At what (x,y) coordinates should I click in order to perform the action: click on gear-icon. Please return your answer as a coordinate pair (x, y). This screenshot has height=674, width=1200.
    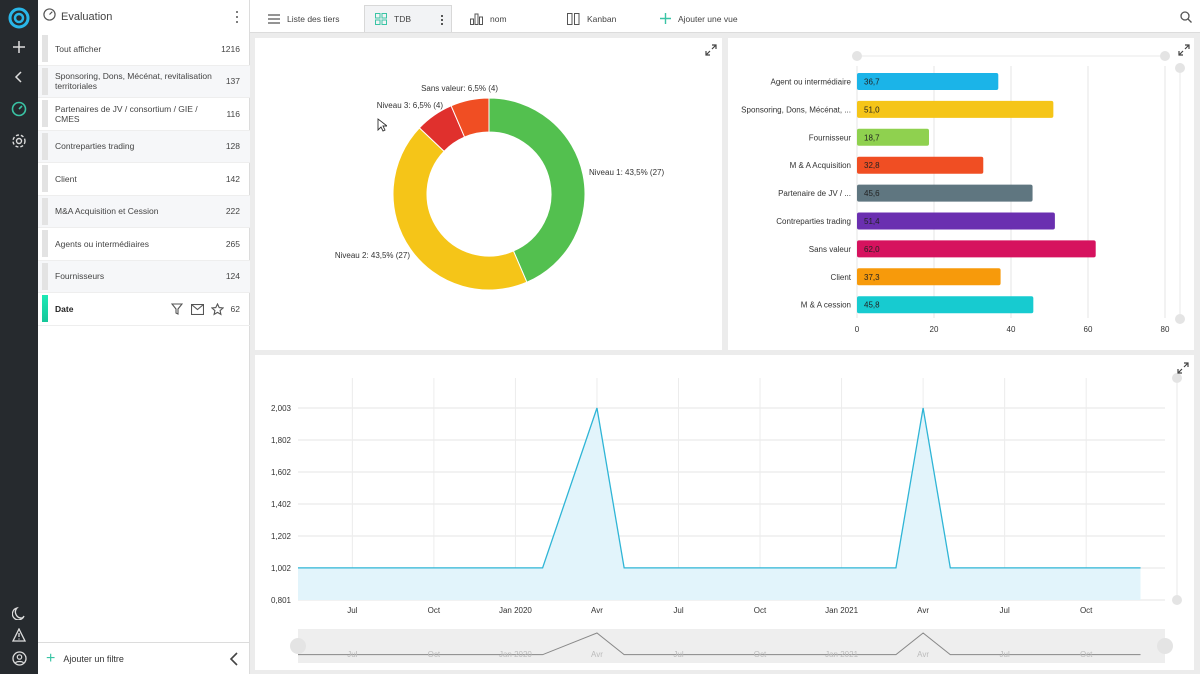
    Looking at the image, I should click on (19, 141).